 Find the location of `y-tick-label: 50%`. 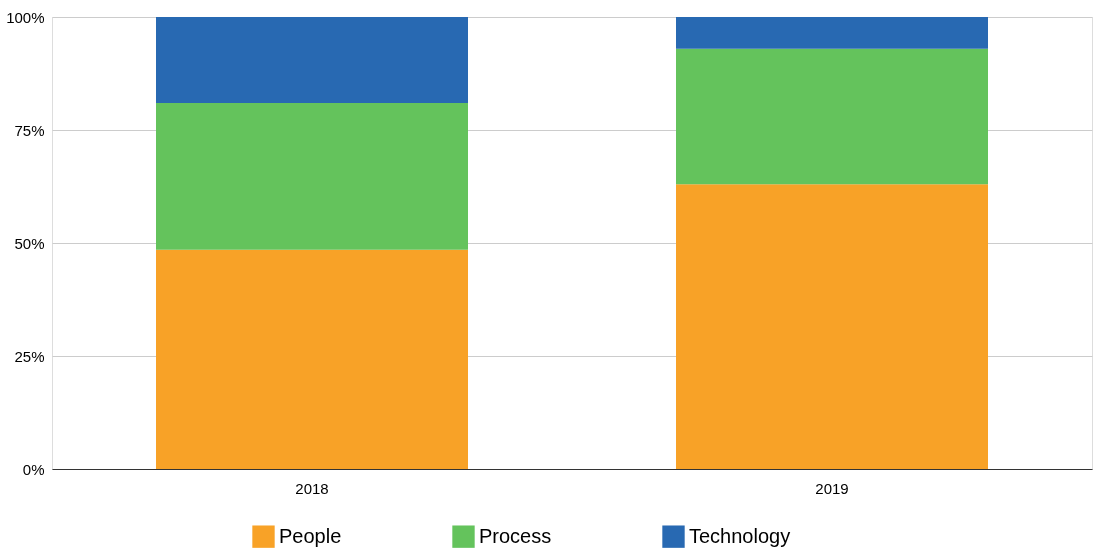

y-tick-label: 50% is located at coordinates (29, 243).